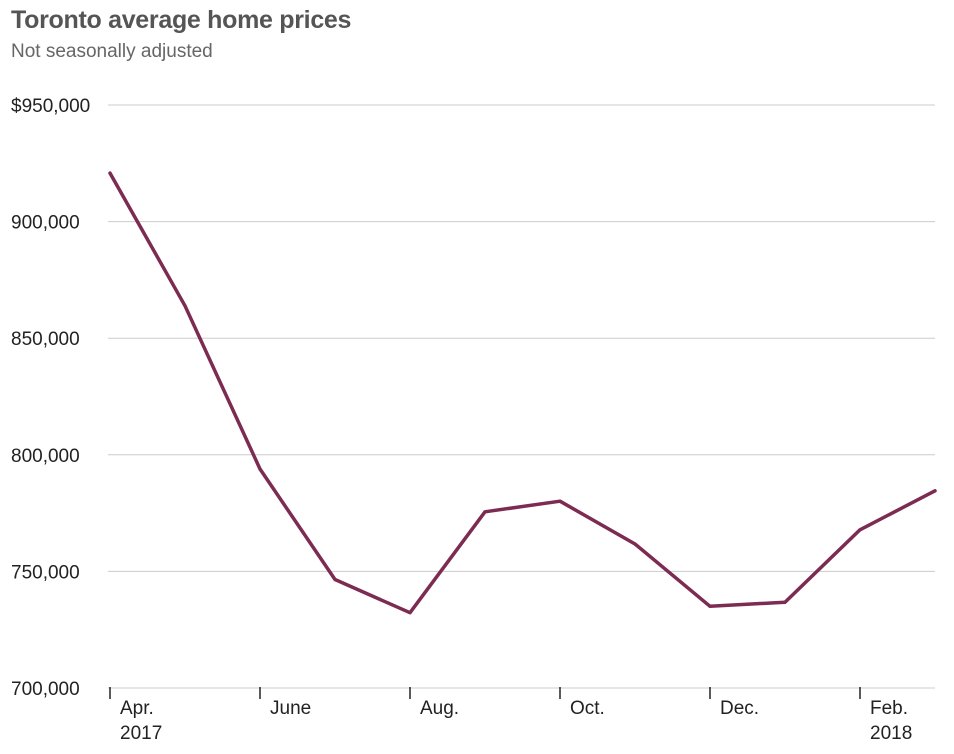  Describe the element at coordinates (112, 51) in the screenshot. I see `chart-subtitle: Not seasonally adjusted` at that location.